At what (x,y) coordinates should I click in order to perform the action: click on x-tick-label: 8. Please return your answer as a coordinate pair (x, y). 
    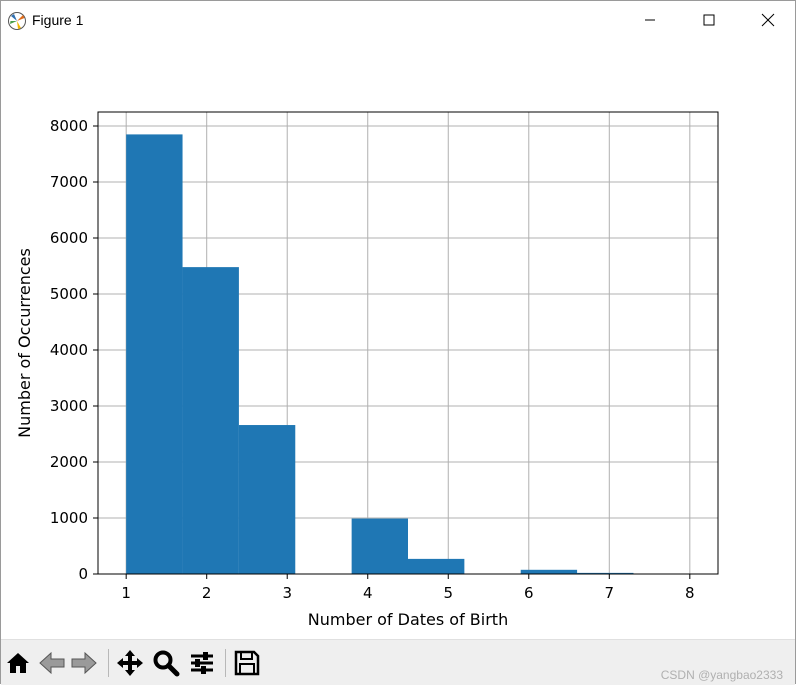
    Looking at the image, I should click on (690, 593).